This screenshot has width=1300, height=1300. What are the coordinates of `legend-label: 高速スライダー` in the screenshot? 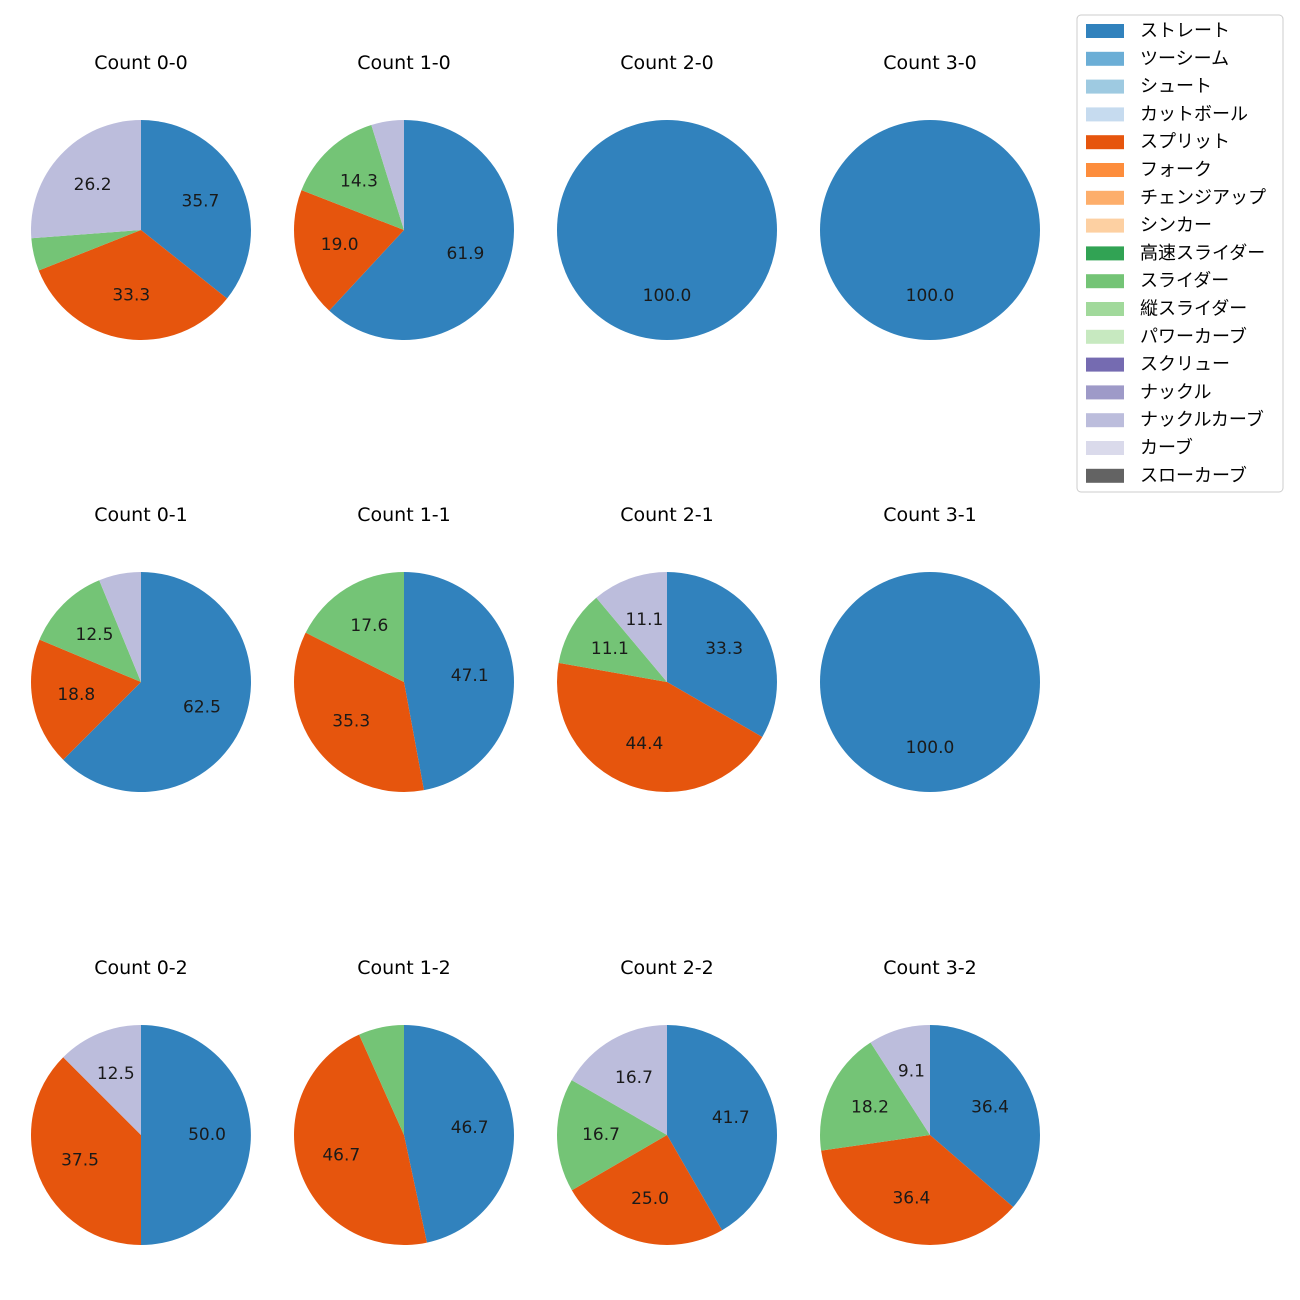 It's located at (1202, 253).